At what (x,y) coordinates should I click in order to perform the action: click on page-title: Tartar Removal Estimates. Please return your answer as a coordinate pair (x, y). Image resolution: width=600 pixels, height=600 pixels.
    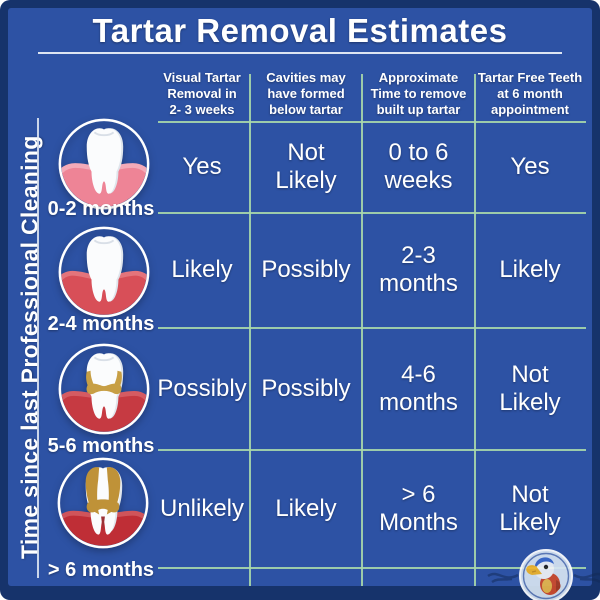
    Looking at the image, I should click on (300, 30).